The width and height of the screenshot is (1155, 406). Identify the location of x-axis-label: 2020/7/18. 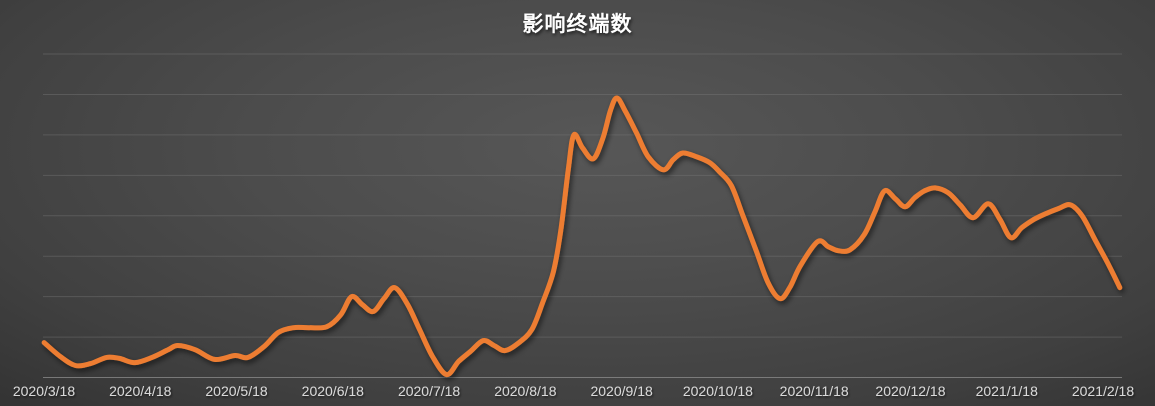
(429, 391).